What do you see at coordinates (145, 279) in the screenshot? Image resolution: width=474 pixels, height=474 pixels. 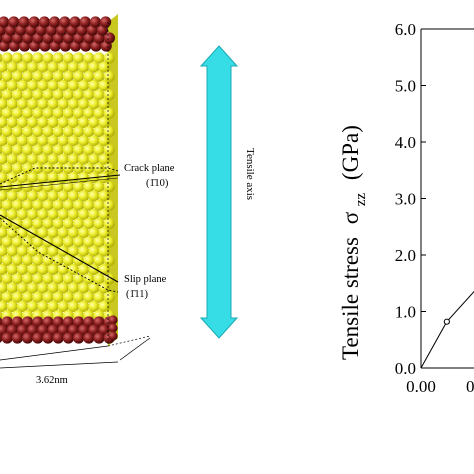 I see `slip-plane-label: Slip plane` at bounding box center [145, 279].